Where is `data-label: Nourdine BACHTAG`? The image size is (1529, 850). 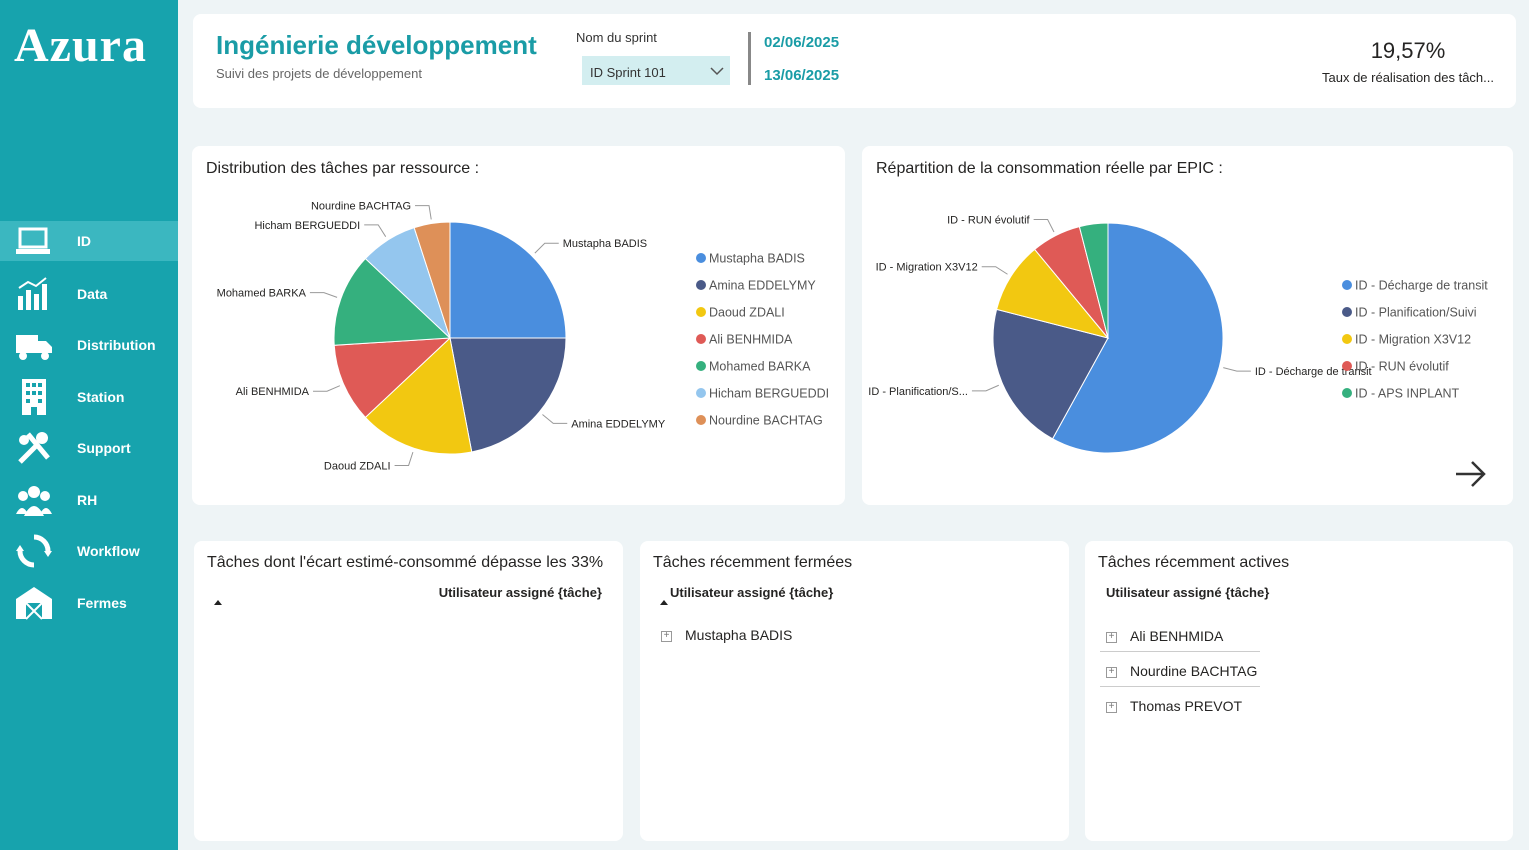 data-label: Nourdine BACHTAG is located at coordinates (361, 207).